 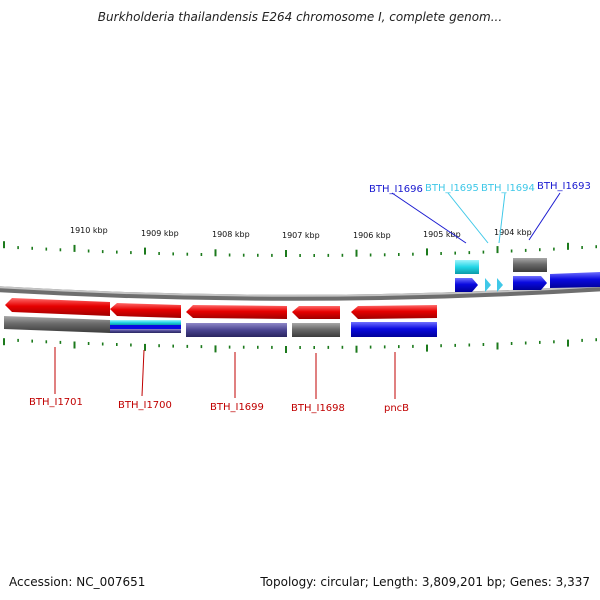 I want to click on gene-label-BTH_I1701: BTH_I1701, so click(x=56, y=402).